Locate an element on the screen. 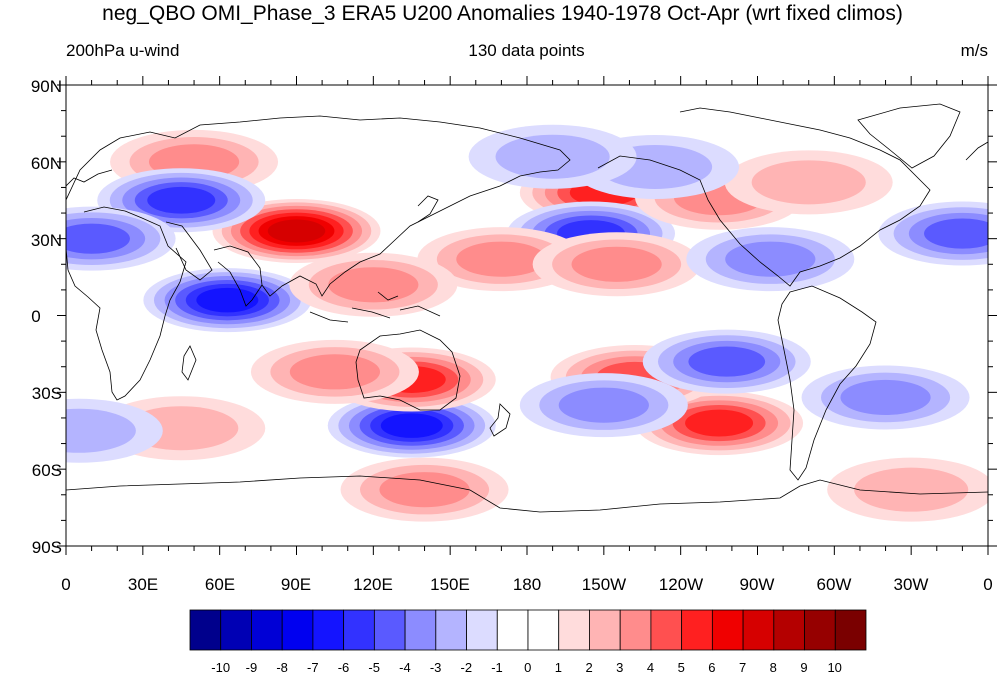 The image size is (1005, 676). lat-label: 90N is located at coordinates (46, 86).